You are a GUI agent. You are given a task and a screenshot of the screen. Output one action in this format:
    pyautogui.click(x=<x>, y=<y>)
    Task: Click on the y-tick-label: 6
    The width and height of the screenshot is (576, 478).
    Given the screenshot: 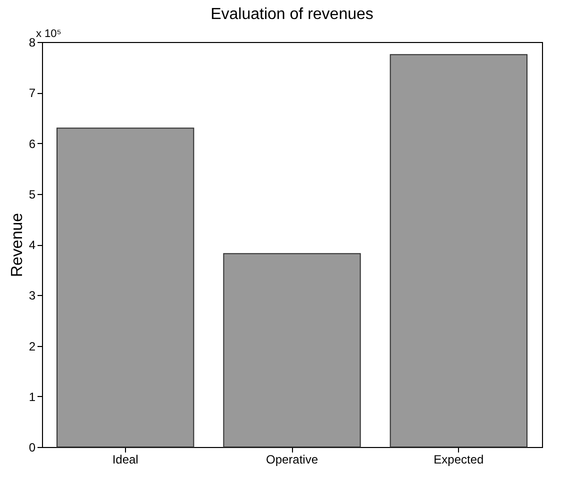 What is the action you would take?
    pyautogui.click(x=32, y=143)
    